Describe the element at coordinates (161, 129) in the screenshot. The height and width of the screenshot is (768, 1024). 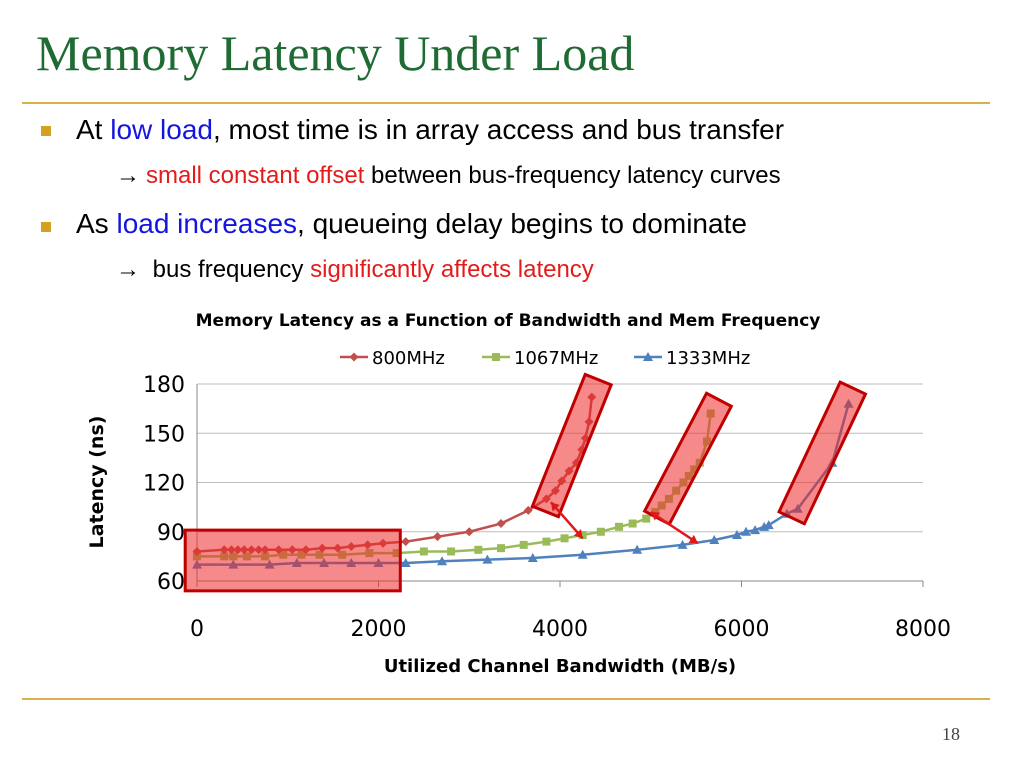
I see `bullet-1-emph: low load` at that location.